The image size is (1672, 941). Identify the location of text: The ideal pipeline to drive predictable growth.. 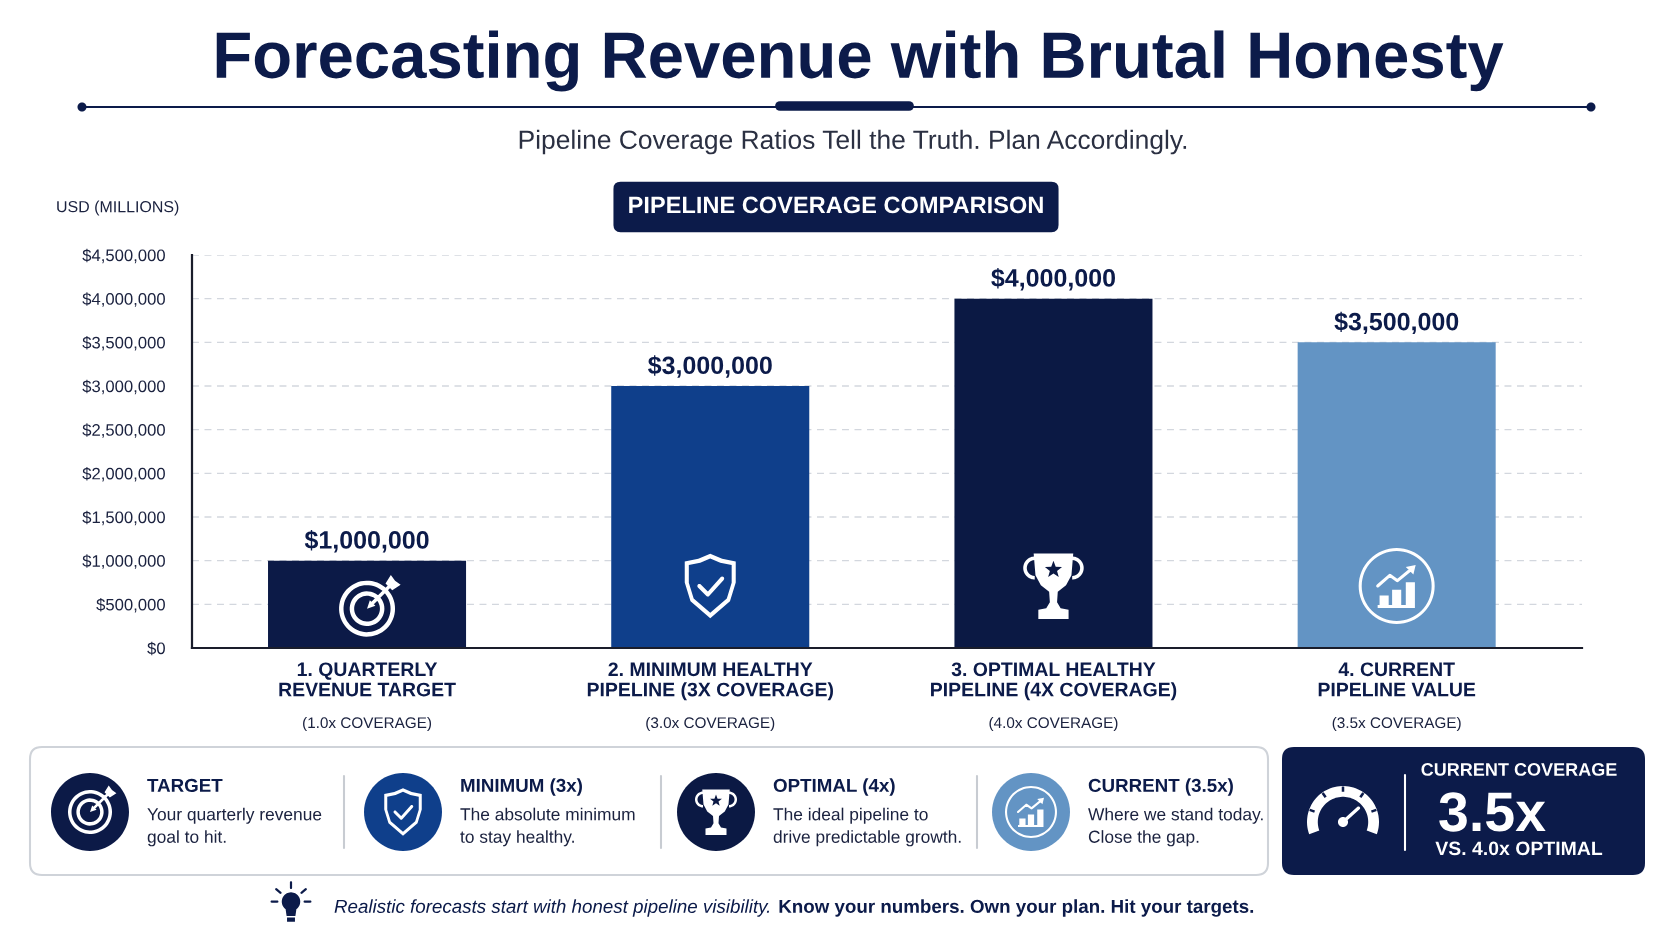
(867, 827).